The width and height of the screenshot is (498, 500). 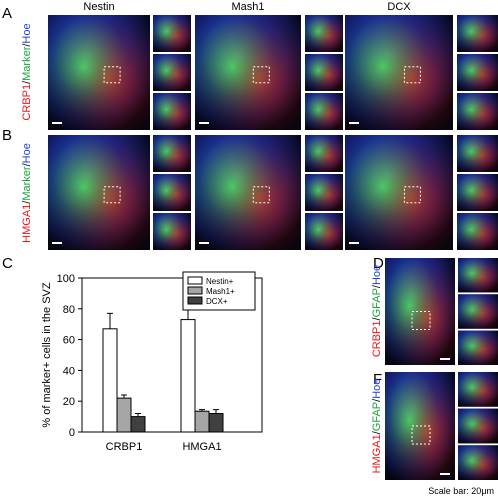 I want to click on panel-label: F, so click(x=377, y=379).